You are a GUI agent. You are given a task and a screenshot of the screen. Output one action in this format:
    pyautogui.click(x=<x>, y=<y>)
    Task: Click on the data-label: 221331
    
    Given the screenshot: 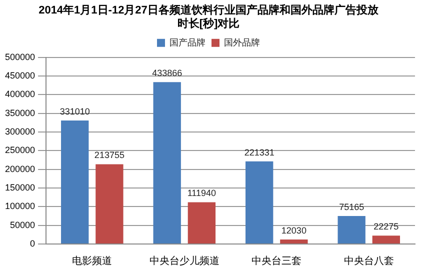 What is the action you would take?
    pyautogui.click(x=259, y=152)
    